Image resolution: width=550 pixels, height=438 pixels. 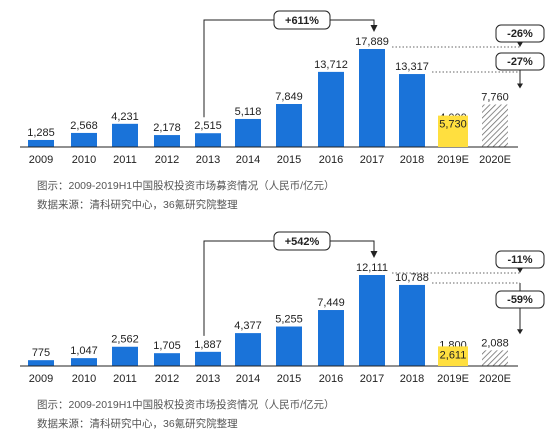 I want to click on value-label-2010: 1,047, so click(x=84, y=351).